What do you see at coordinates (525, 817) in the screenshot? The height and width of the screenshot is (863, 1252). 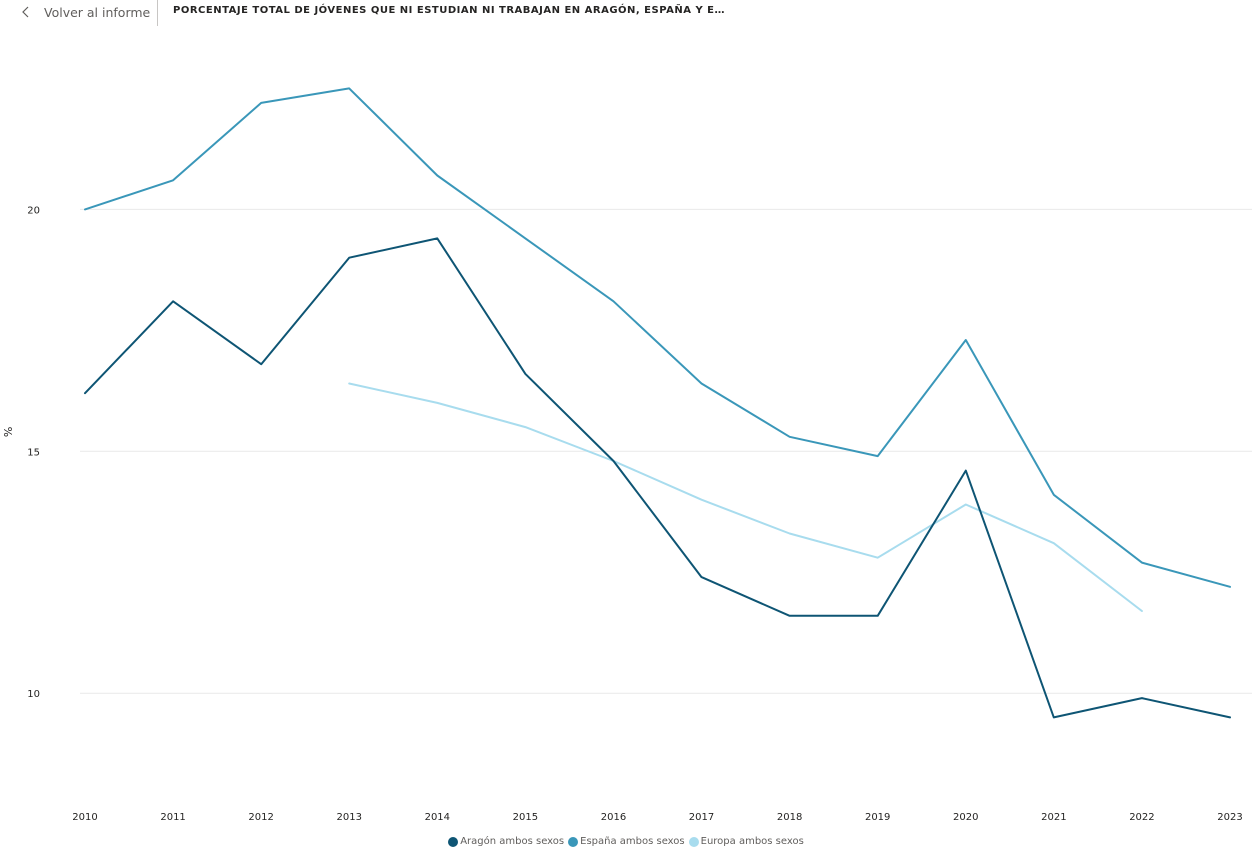 I see `x-tick-label: 2015` at bounding box center [525, 817].